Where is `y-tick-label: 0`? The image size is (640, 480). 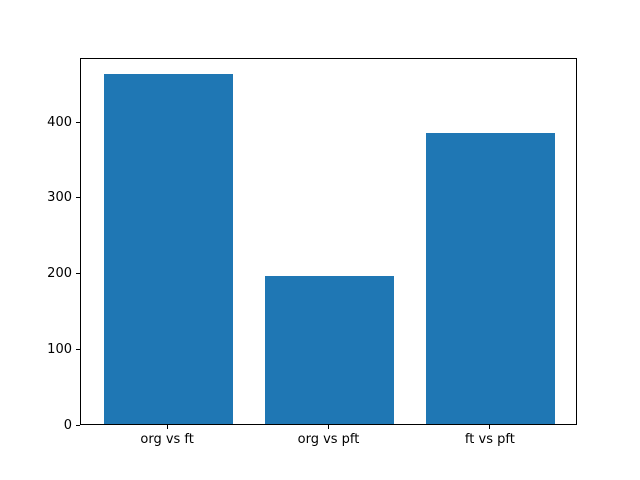
y-tick-label: 0 is located at coordinates (67, 425).